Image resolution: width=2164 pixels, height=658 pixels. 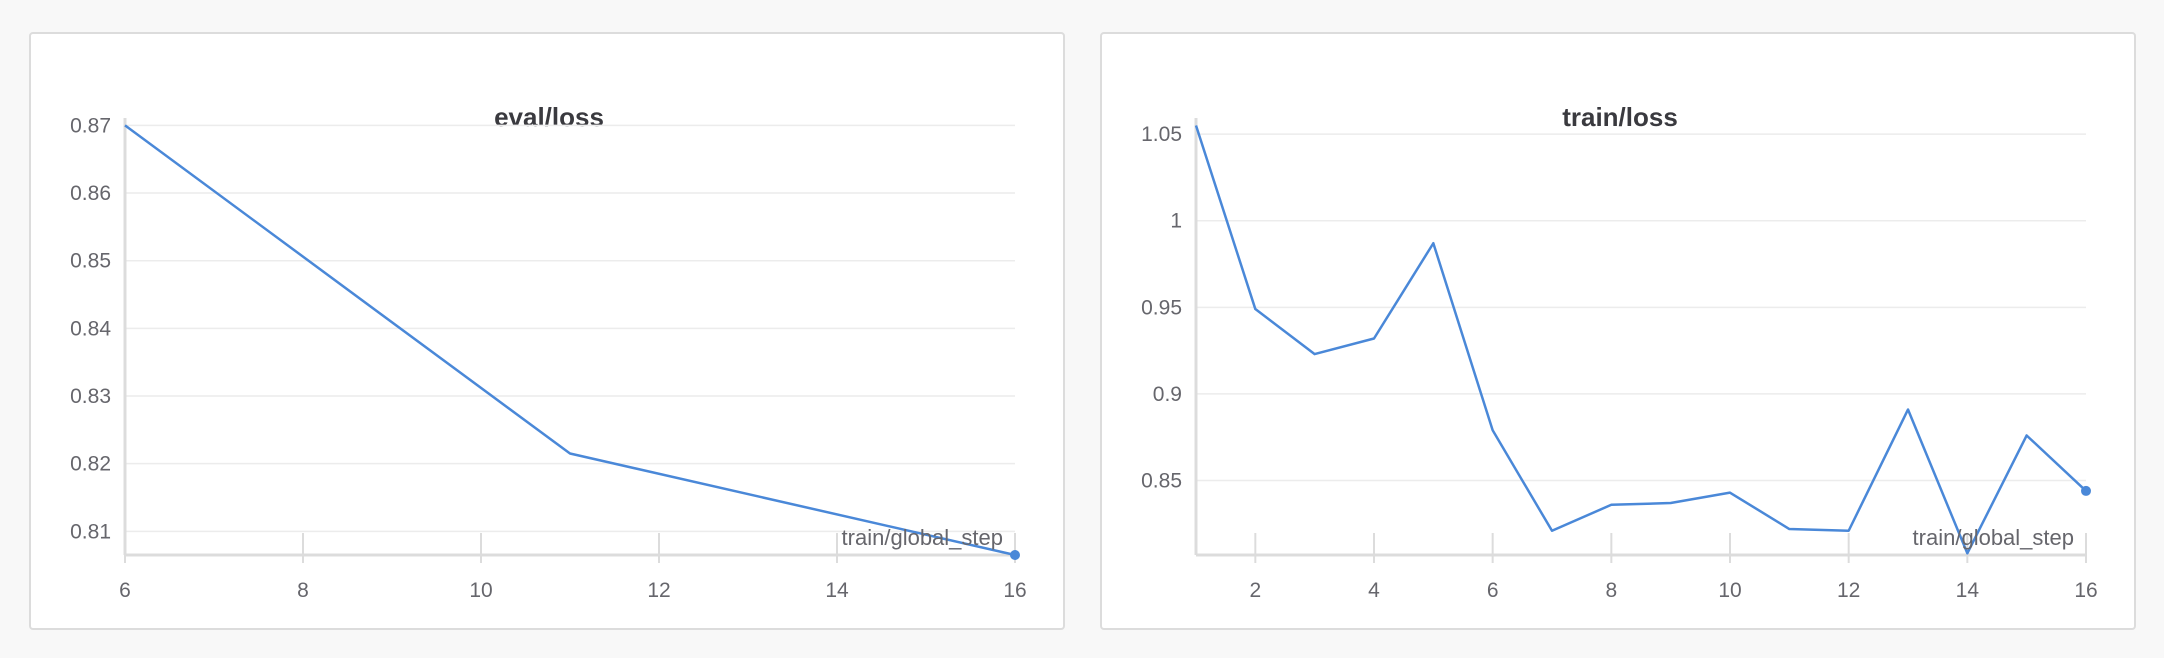 What do you see at coordinates (1161, 307) in the screenshot?
I see `y-tick-label: 0.95` at bounding box center [1161, 307].